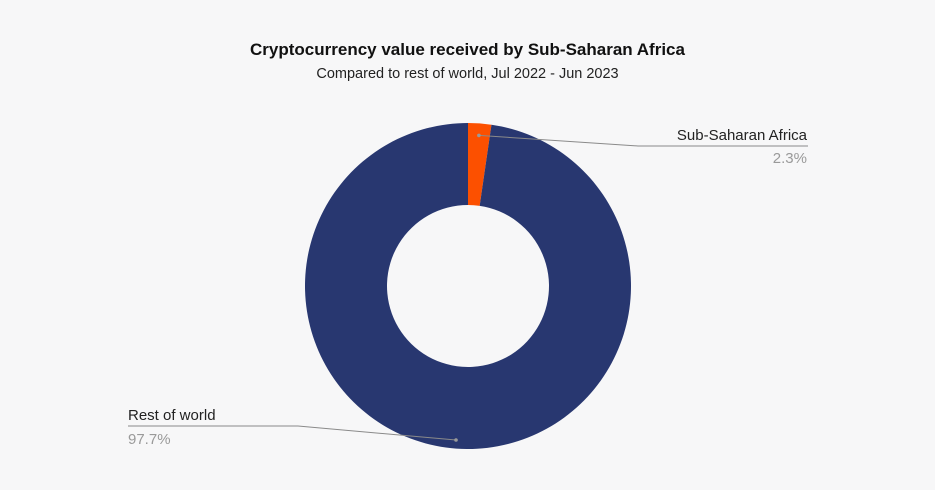 The height and width of the screenshot is (490, 935). I want to click on leader-dot-rest-of-world, so click(456, 440).